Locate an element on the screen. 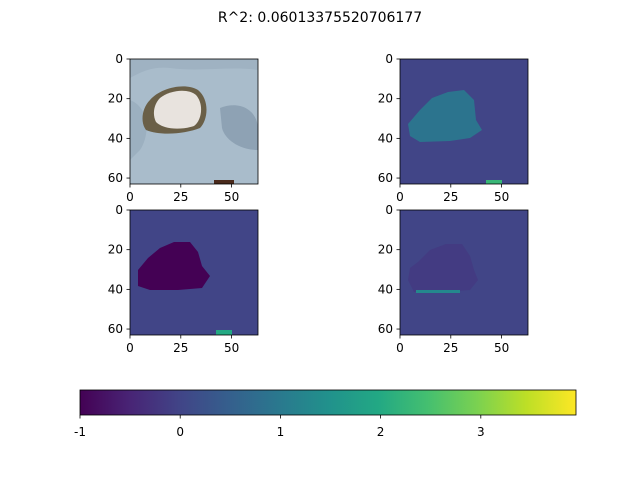  heatmap-edge is located at coordinates (438, 291).